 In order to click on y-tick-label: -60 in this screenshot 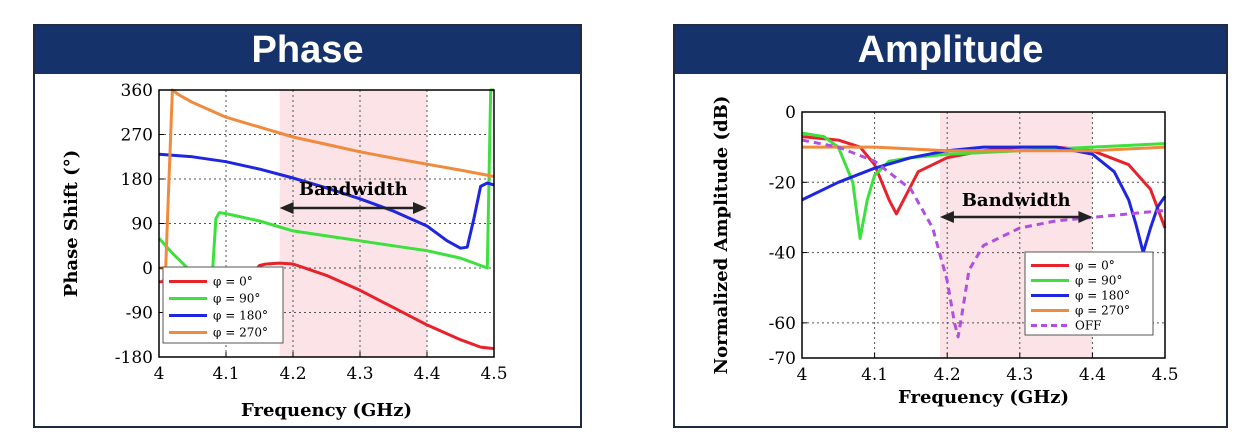, I will do `click(782, 324)`.